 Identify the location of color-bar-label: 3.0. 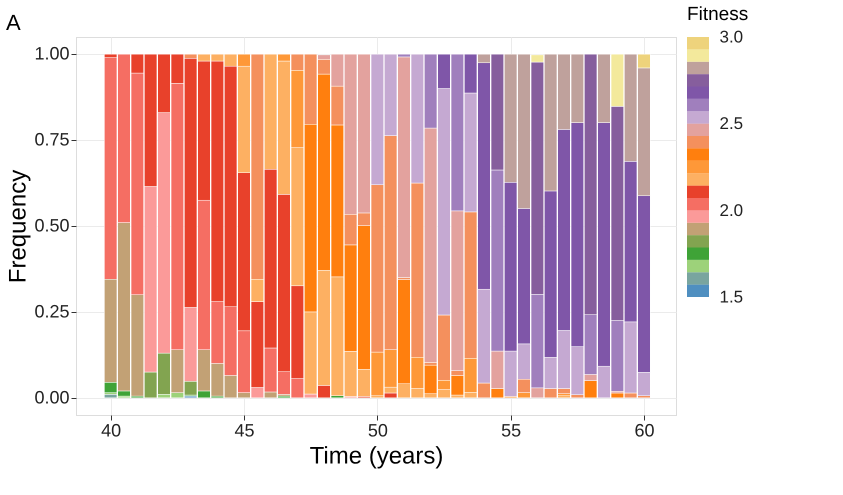
(732, 37).